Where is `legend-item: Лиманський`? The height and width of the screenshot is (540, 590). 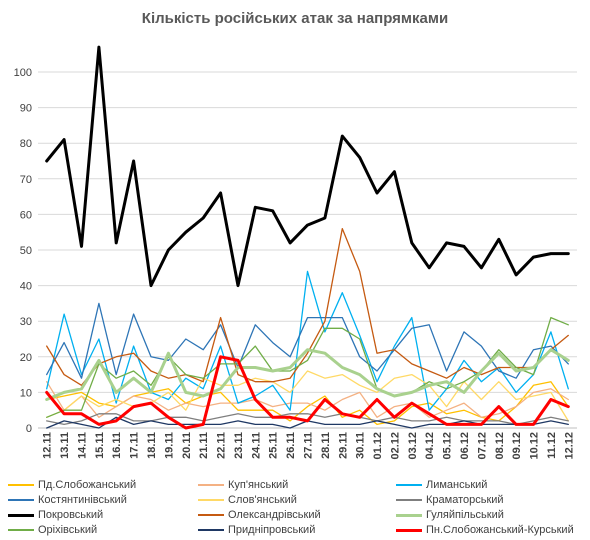
legend-item: Лиманський is located at coordinates (441, 485).